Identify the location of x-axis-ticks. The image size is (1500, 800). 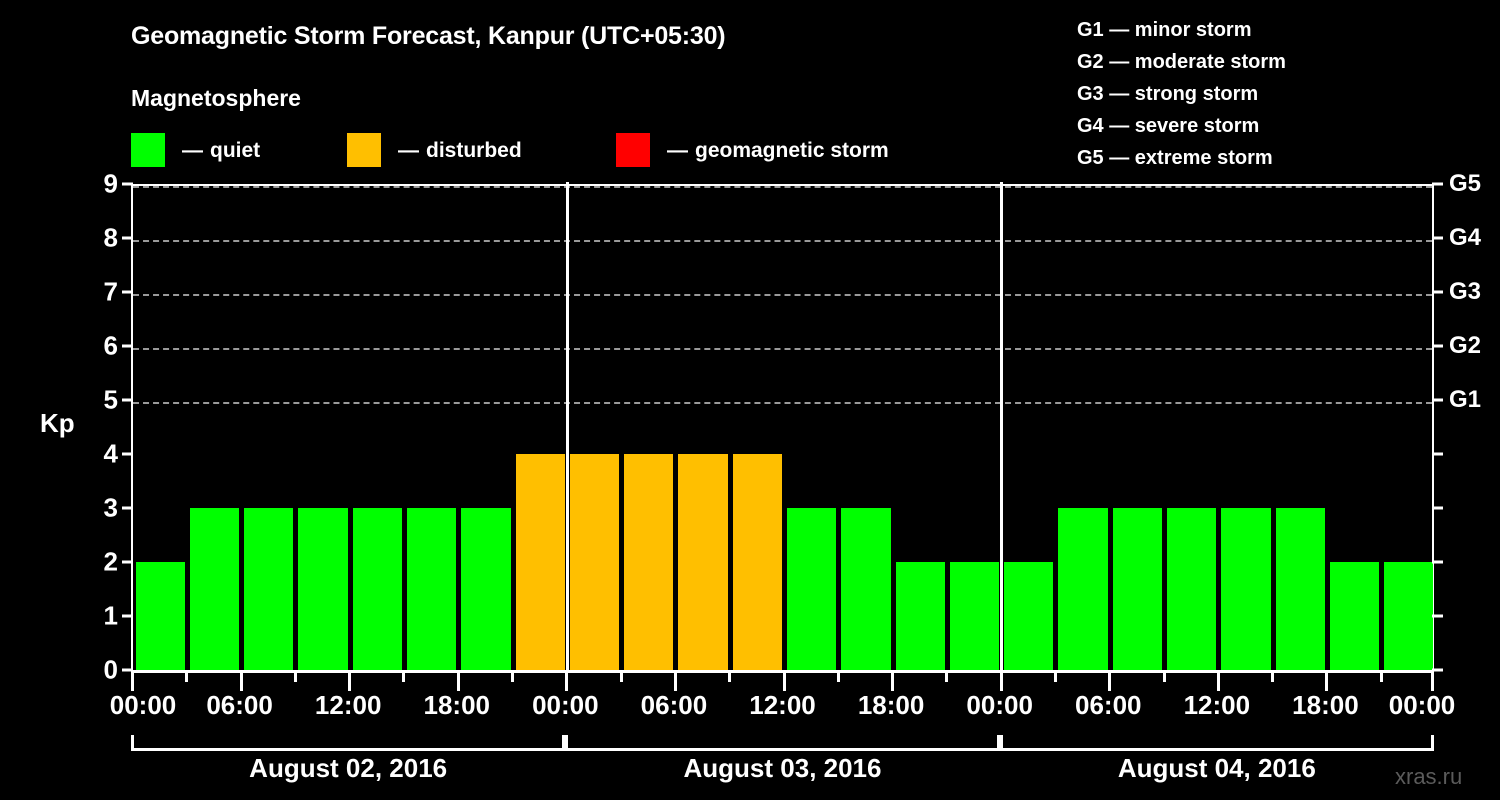
(782, 682).